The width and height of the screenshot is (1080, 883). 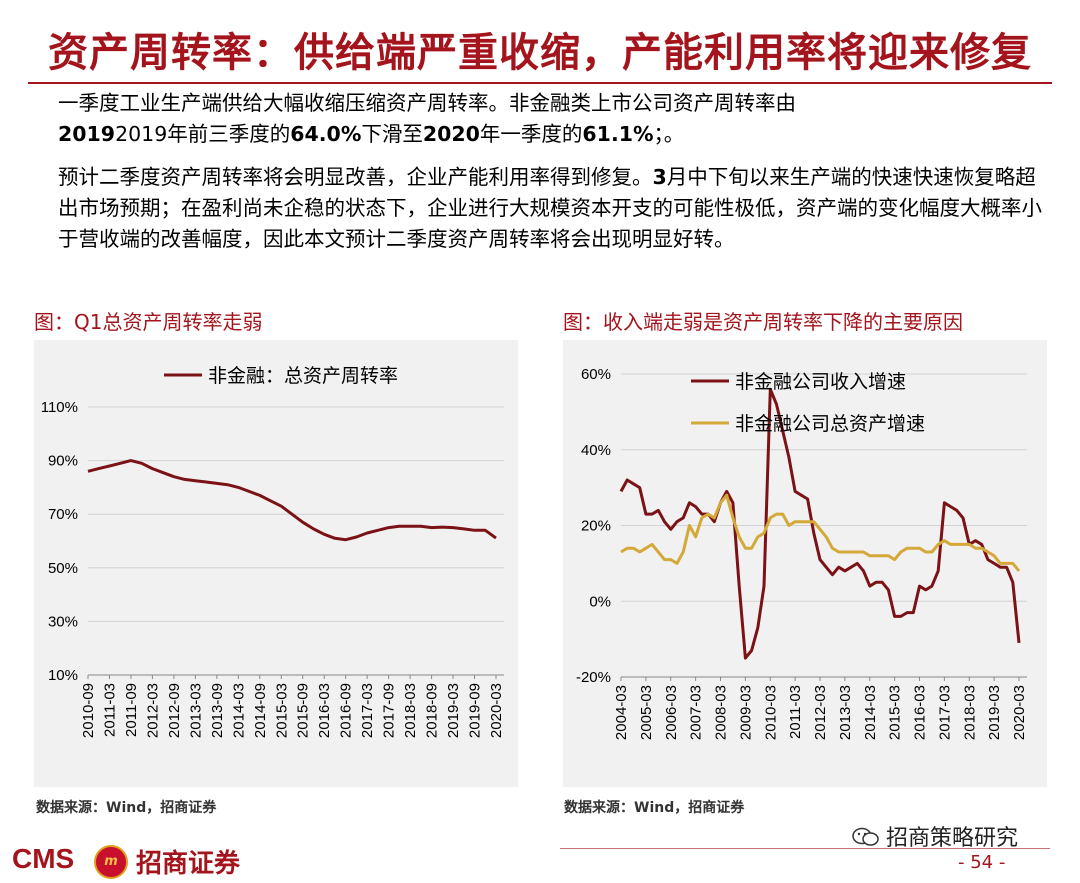 What do you see at coordinates (43, 858) in the screenshot?
I see `logo-cms-text: CMS` at bounding box center [43, 858].